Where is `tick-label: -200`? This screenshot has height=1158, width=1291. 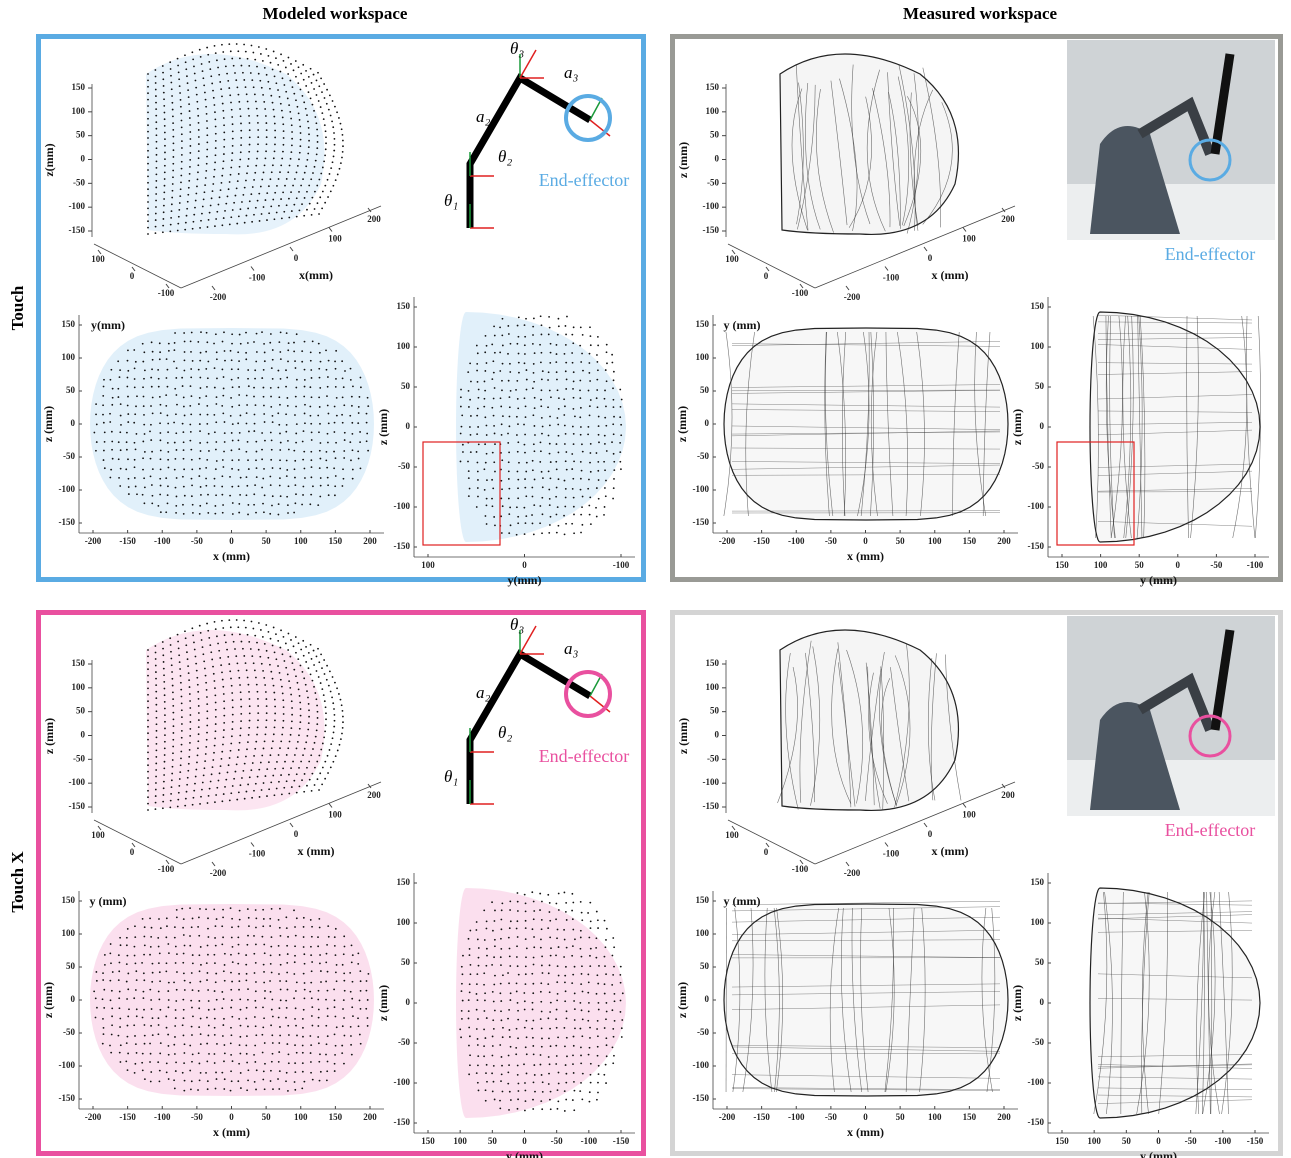
tick-label: -200 is located at coordinates (93, 541).